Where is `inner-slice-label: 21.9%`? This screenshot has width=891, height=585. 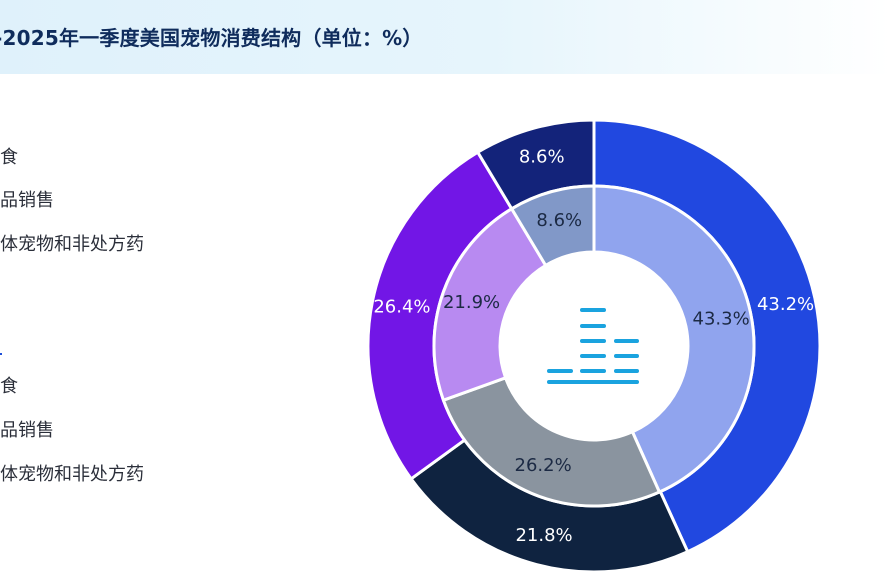
inner-slice-label: 21.9% is located at coordinates (471, 302).